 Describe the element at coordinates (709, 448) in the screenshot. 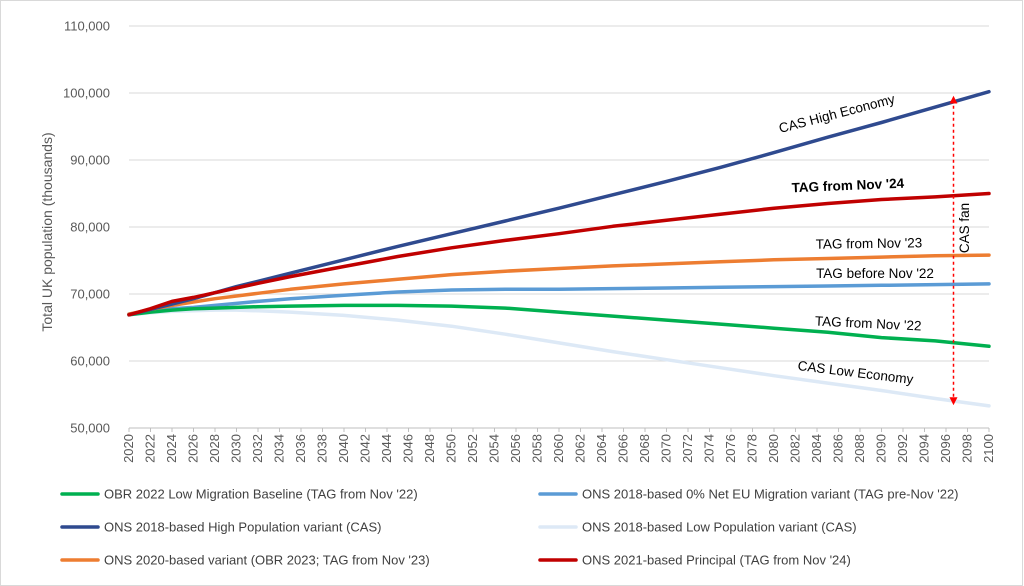

I see `x-tick-label: 2074` at that location.